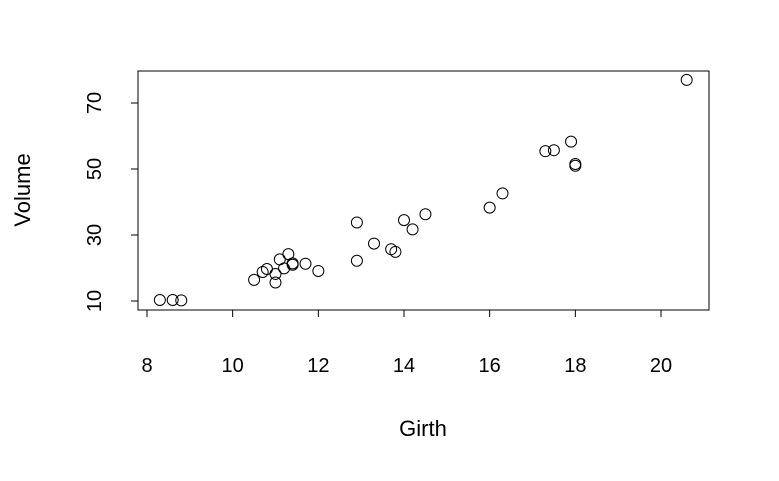 The image size is (779, 481). What do you see at coordinates (406, 343) in the screenshot?
I see `x-ticks: 8 10 12 14 16 18 20` at bounding box center [406, 343].